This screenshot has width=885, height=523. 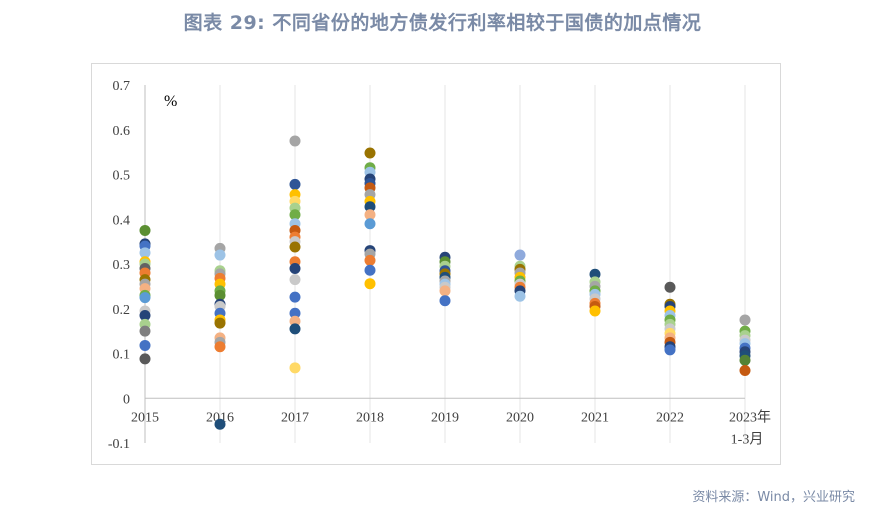 I want to click on x-tick-label: 2016, so click(x=220, y=417).